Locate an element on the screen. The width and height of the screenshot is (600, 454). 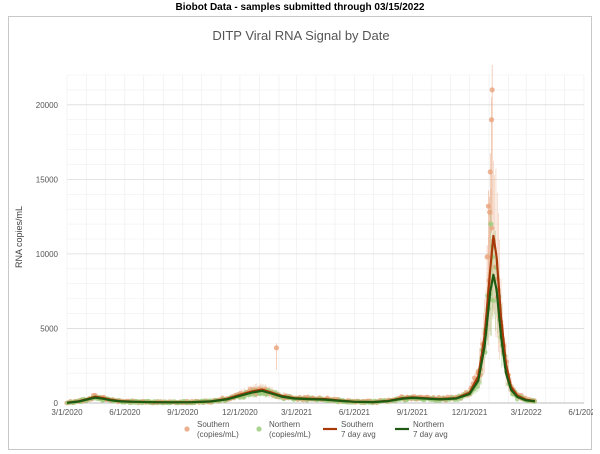
x-tick-label: 6/1/2021 is located at coordinates (355, 412).